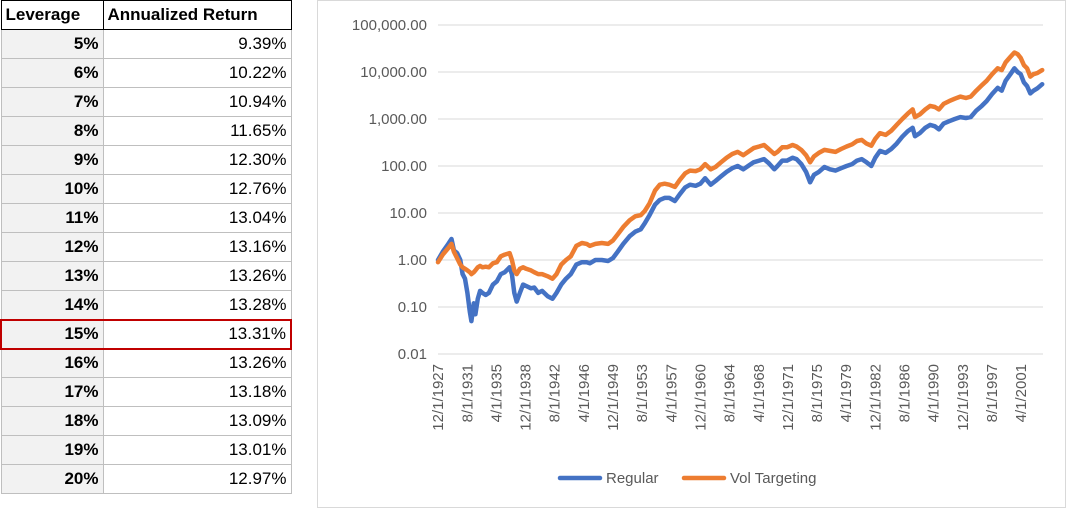 The width and height of the screenshot is (1068, 515). I want to click on table-row: 17% 13.18%, so click(146, 392).